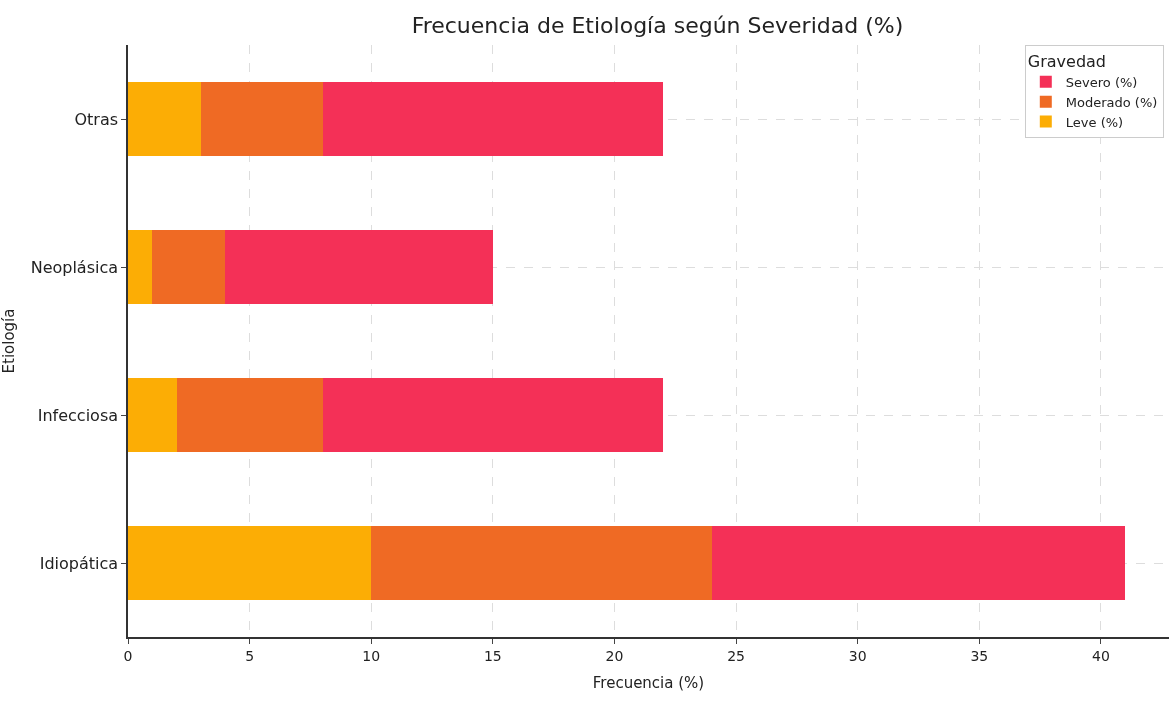 The width and height of the screenshot is (1174, 702). Describe the element at coordinates (371, 655) in the screenshot. I see `x-tick-label: 10` at that location.